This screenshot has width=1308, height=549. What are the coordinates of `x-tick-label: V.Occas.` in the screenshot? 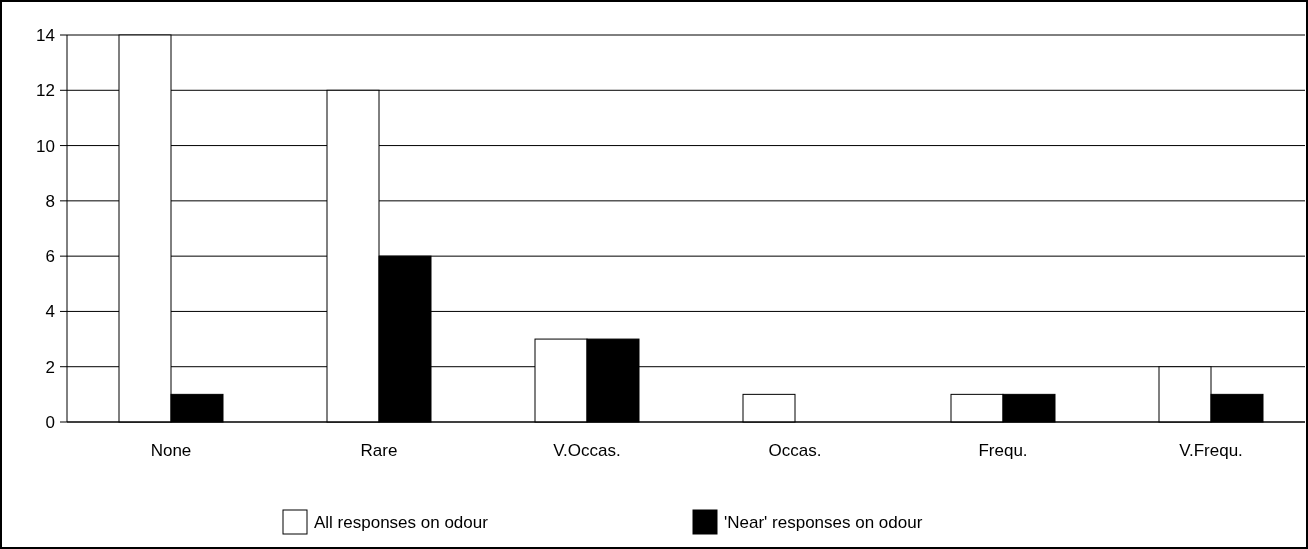 It's located at (587, 450).